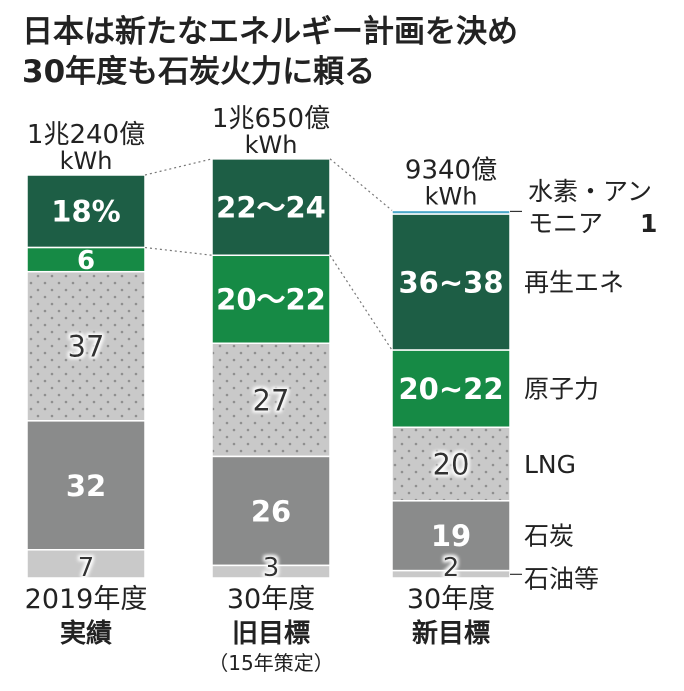  What do you see at coordinates (271, 208) in the screenshot?
I see `data-label: 22～24` at bounding box center [271, 208].